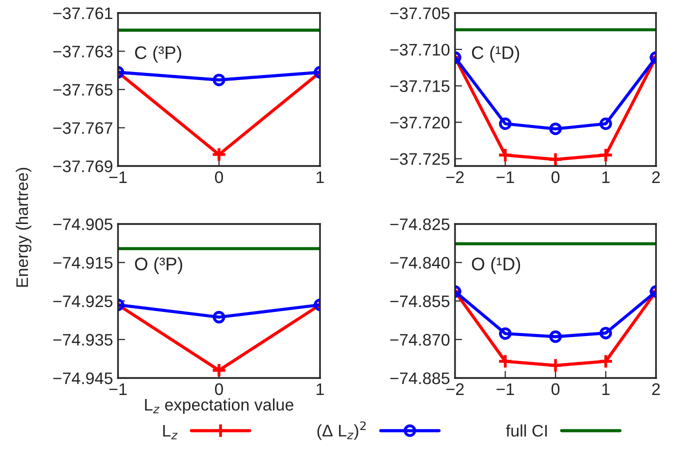 Image resolution: width=674 pixels, height=455 pixels. Describe the element at coordinates (82, 378) in the screenshot. I see `y-tick-label: −74.945` at that location.